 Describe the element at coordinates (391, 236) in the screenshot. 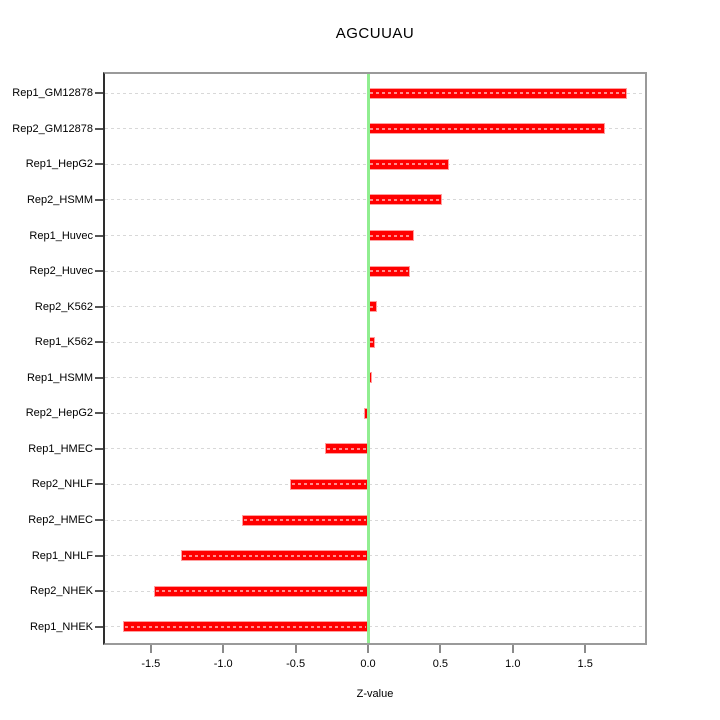

I see `bar-Rep1_Huvec` at that location.